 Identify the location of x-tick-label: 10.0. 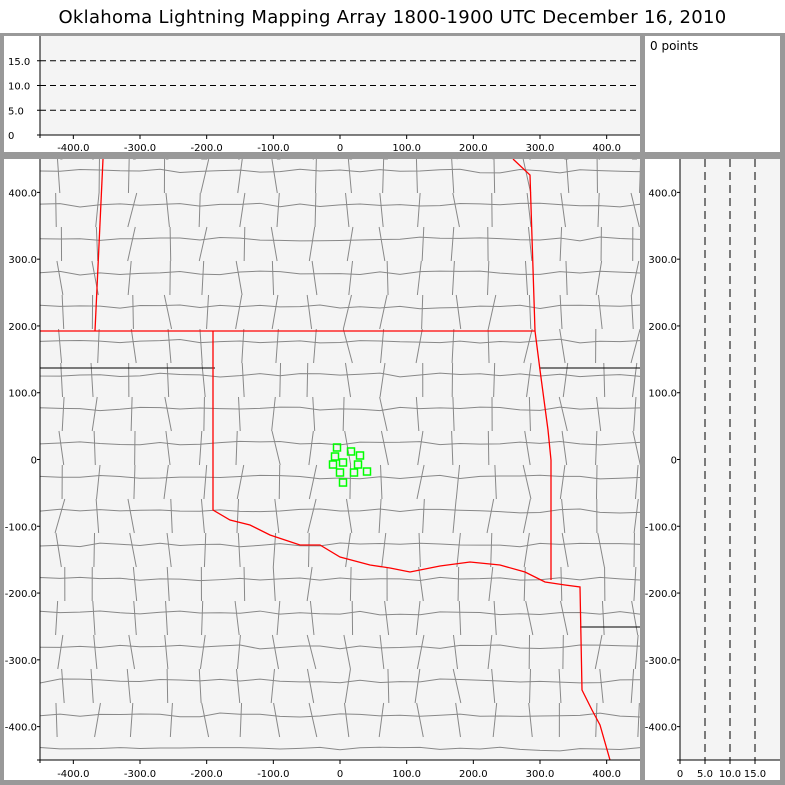
(730, 774).